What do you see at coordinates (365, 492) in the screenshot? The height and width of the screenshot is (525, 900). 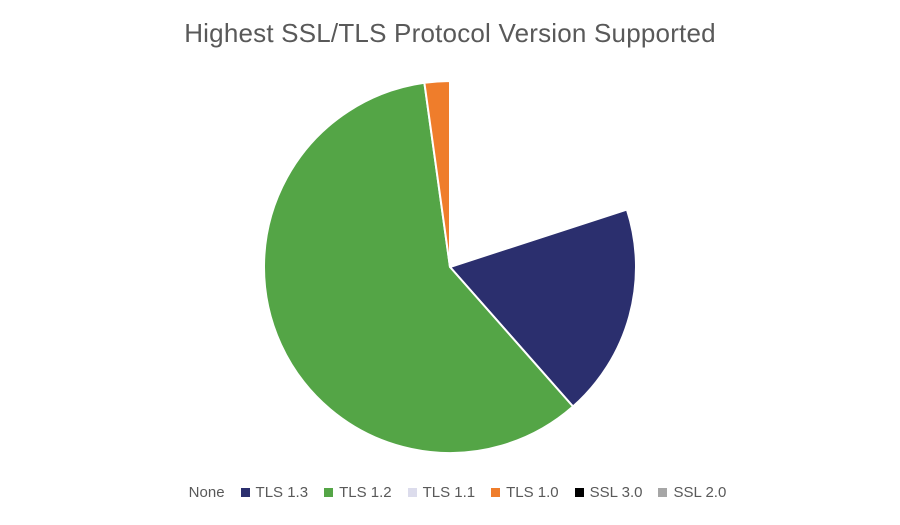 I see `legend-label: TLS 1.2` at bounding box center [365, 492].